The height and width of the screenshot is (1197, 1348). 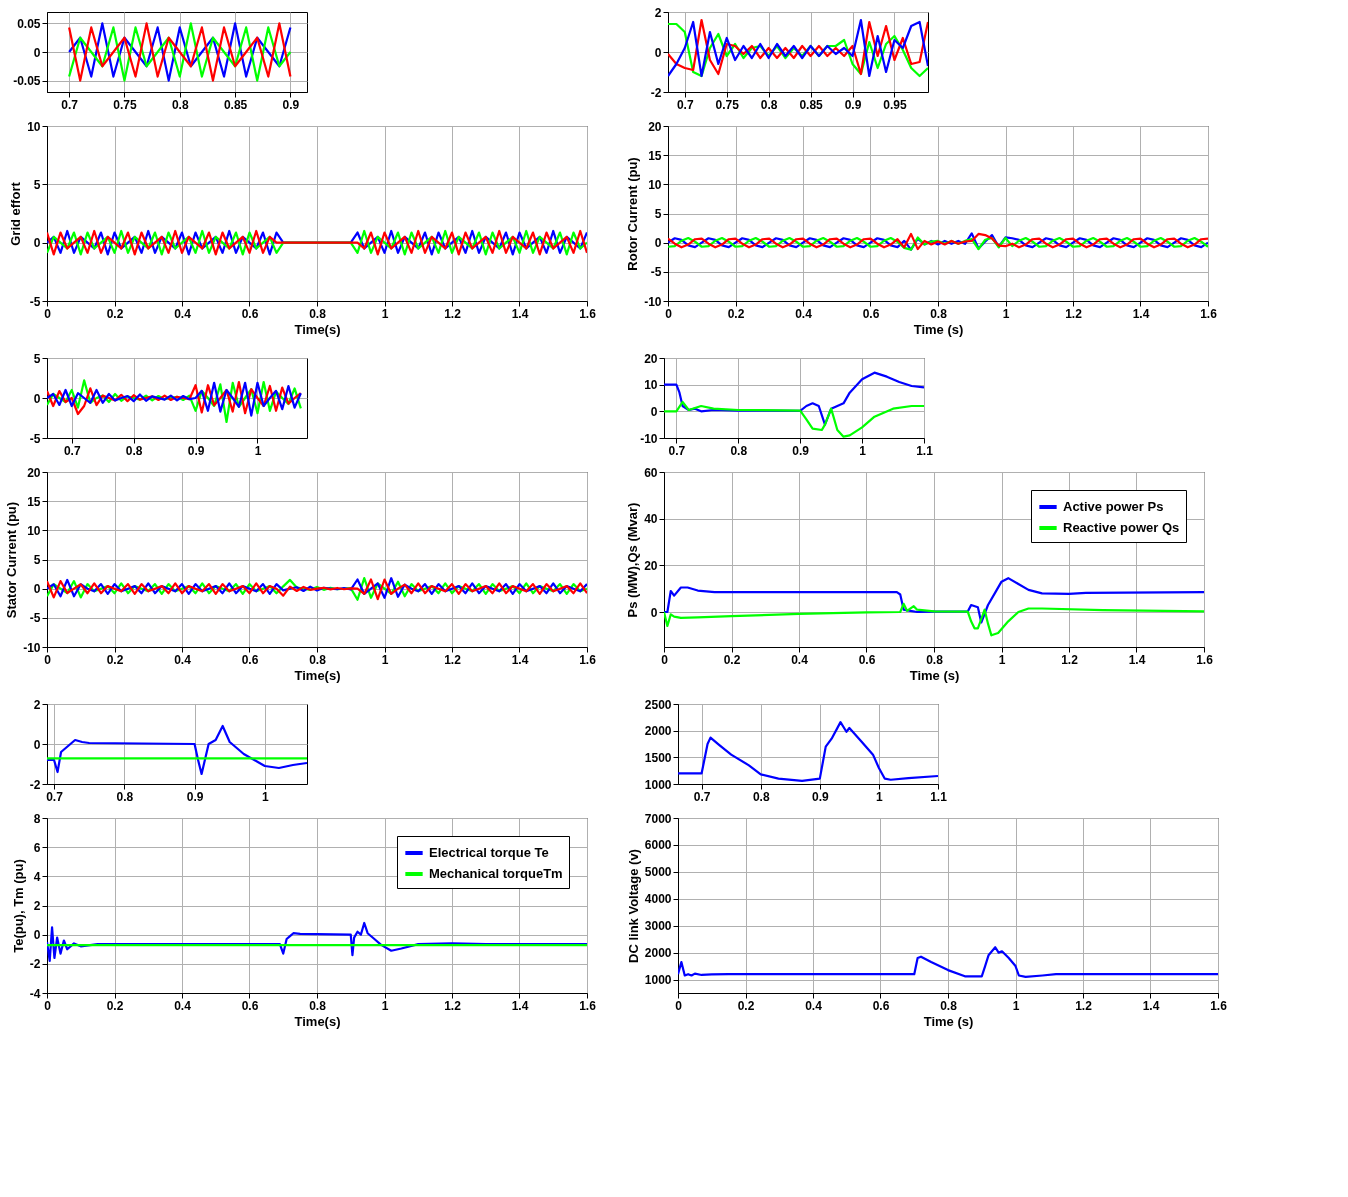 What do you see at coordinates (658, 818) in the screenshot?
I see `y-tick-label: 7000` at bounding box center [658, 818].